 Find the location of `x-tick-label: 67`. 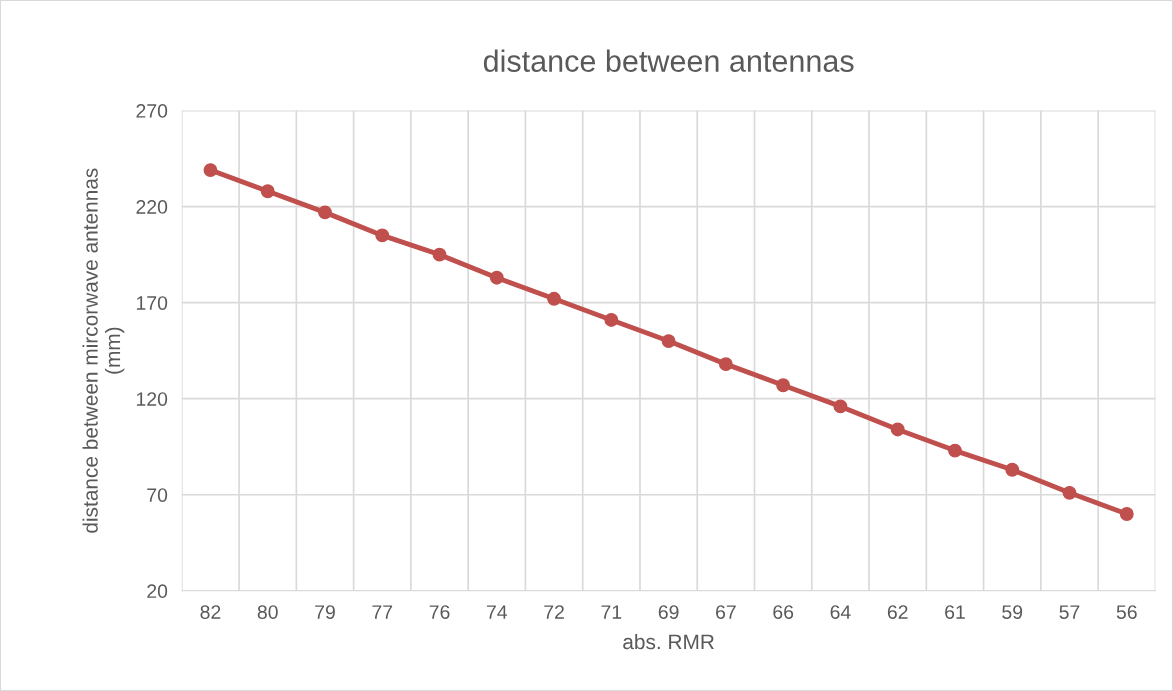

x-tick-label: 67 is located at coordinates (726, 612).